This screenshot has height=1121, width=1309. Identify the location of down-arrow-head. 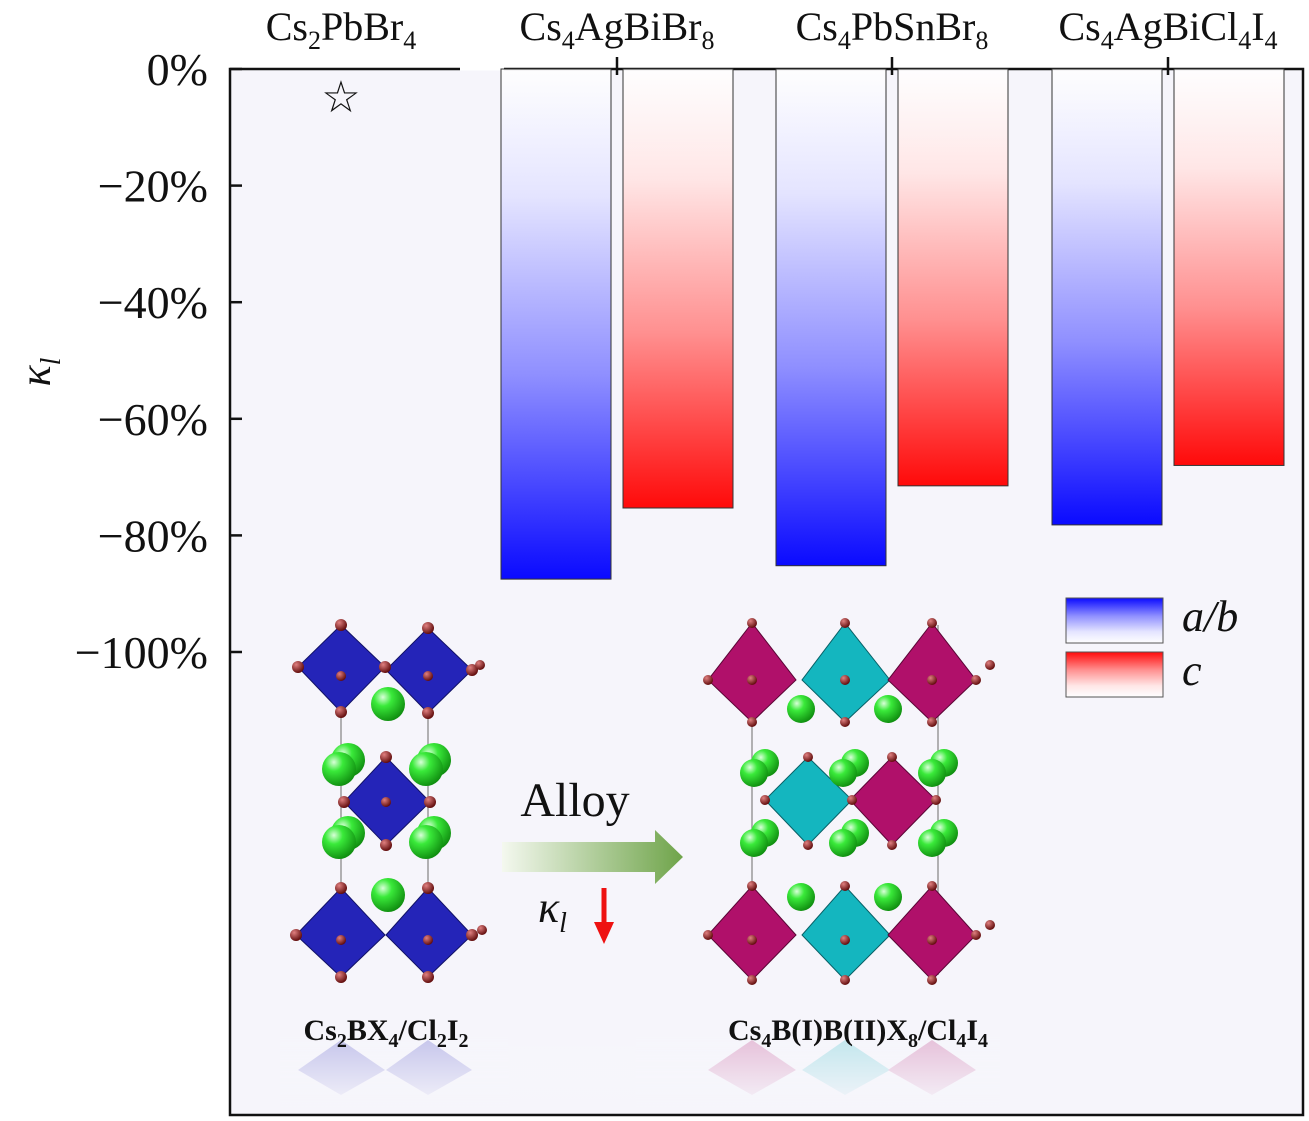
(604, 933).